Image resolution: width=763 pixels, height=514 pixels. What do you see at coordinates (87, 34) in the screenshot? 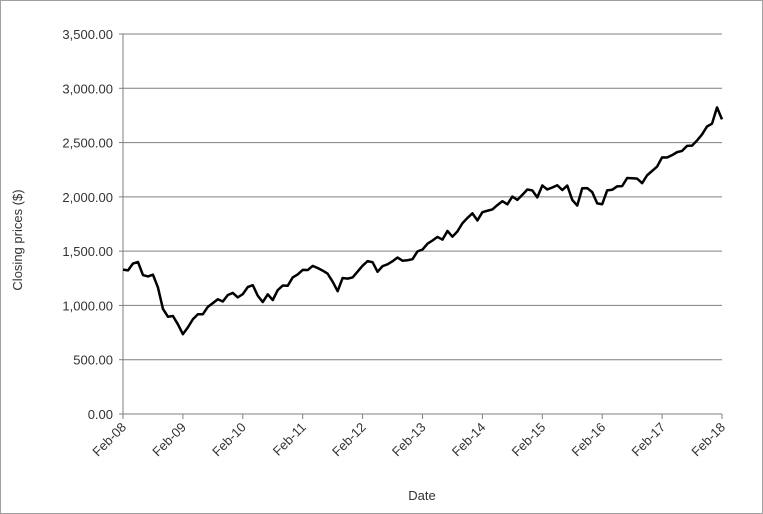
I see `y-tick-label: 3,500.00` at bounding box center [87, 34].